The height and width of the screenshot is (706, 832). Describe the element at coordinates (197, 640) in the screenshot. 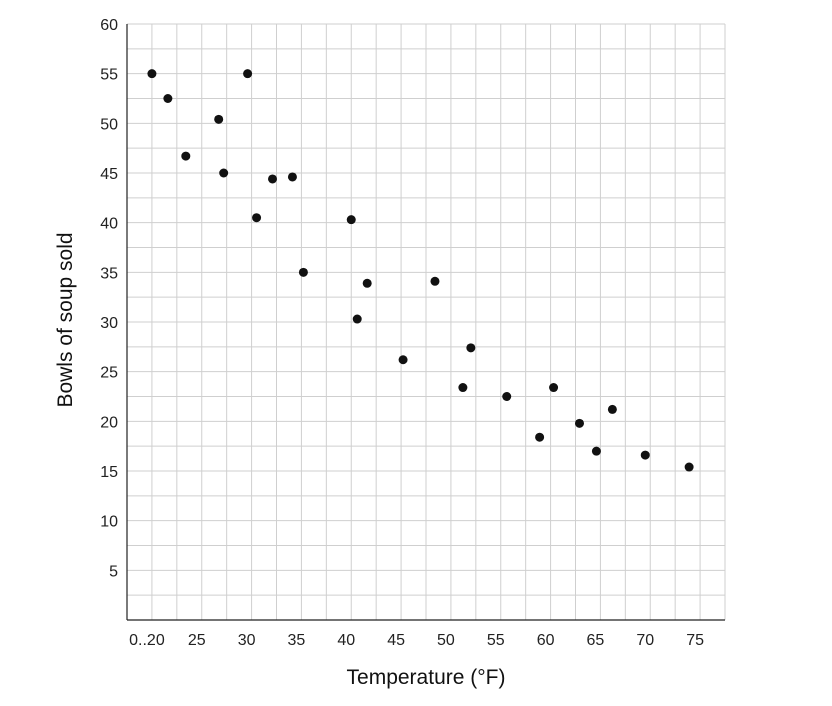

I see `x-tick-label: 25` at that location.